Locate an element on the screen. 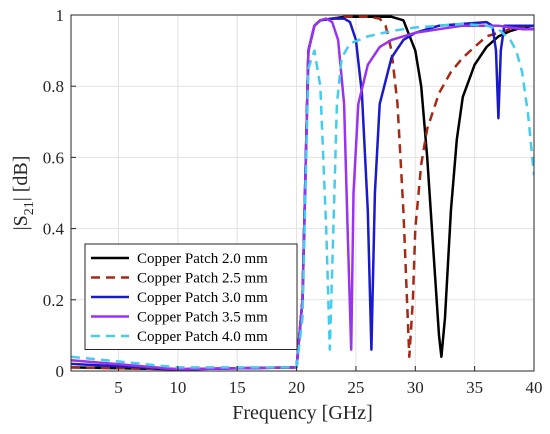  x-tick-label: 10 is located at coordinates (177, 387).